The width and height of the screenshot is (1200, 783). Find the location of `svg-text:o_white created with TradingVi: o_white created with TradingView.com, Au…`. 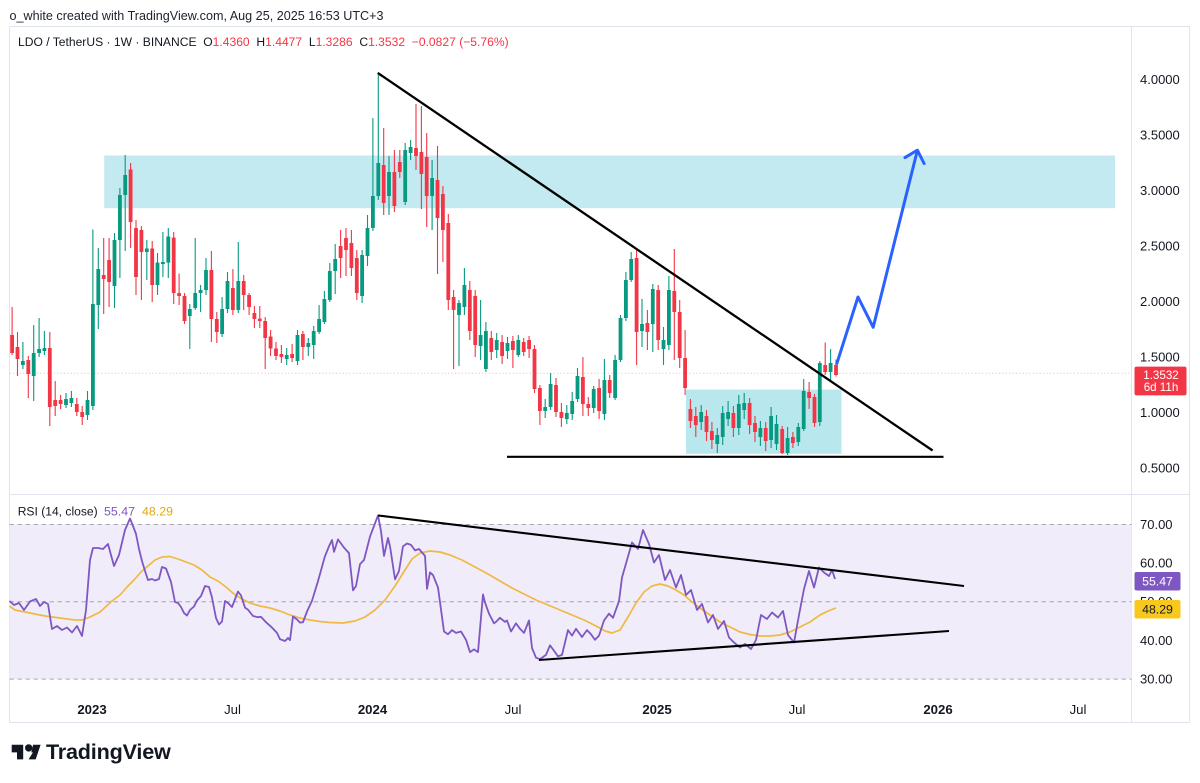

svg-text:o_white created with TradingVi: o_white created with TradingView.com, Au… is located at coordinates (197, 16).